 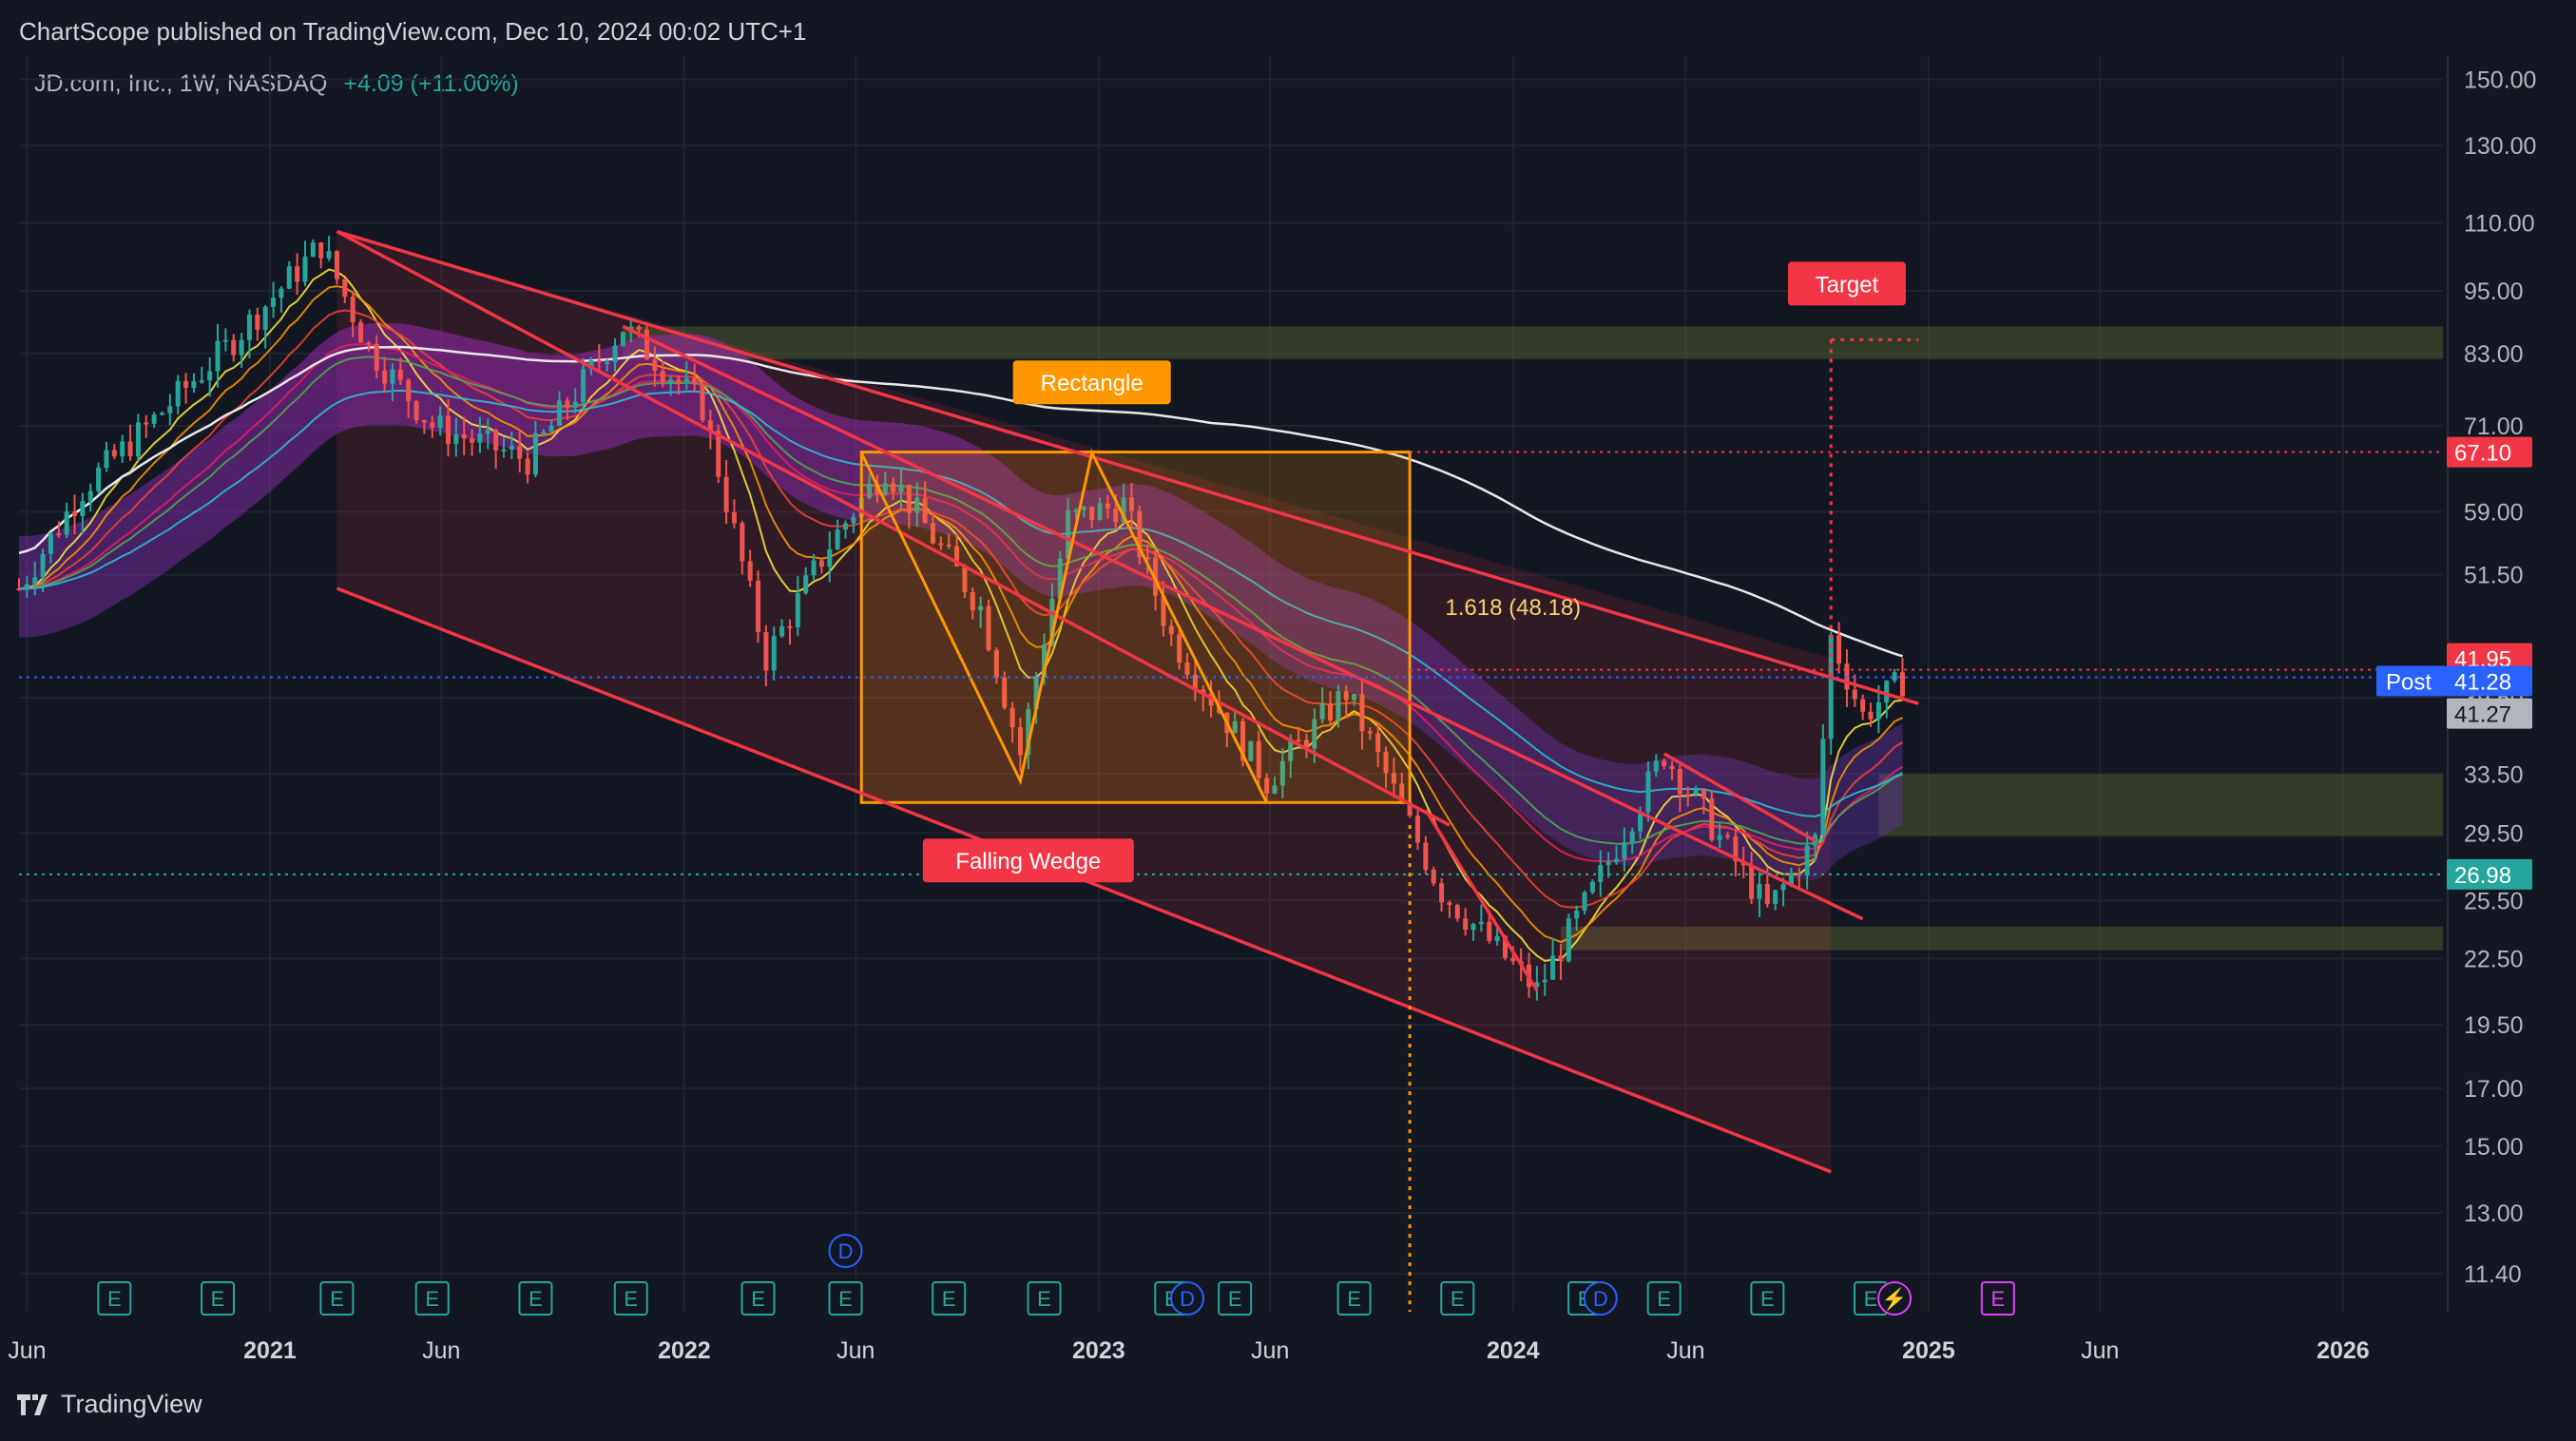 I want to click on y-tick-label: 51.50, so click(x=2494, y=576).